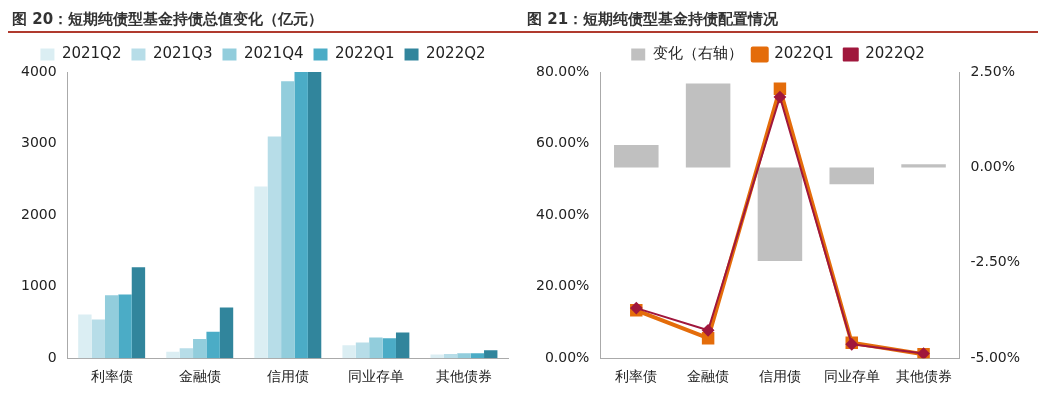  What do you see at coordinates (182, 53) in the screenshot?
I see `legend-label: 2021Q3` at bounding box center [182, 53].